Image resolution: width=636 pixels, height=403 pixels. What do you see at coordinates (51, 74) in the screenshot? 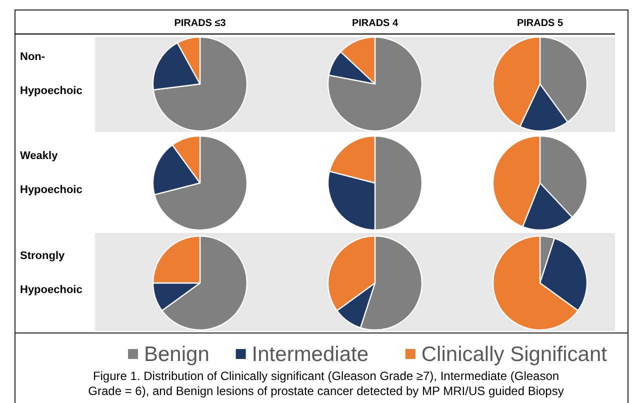
I see `text: Non- Hypoechoic` at bounding box center [51, 74].